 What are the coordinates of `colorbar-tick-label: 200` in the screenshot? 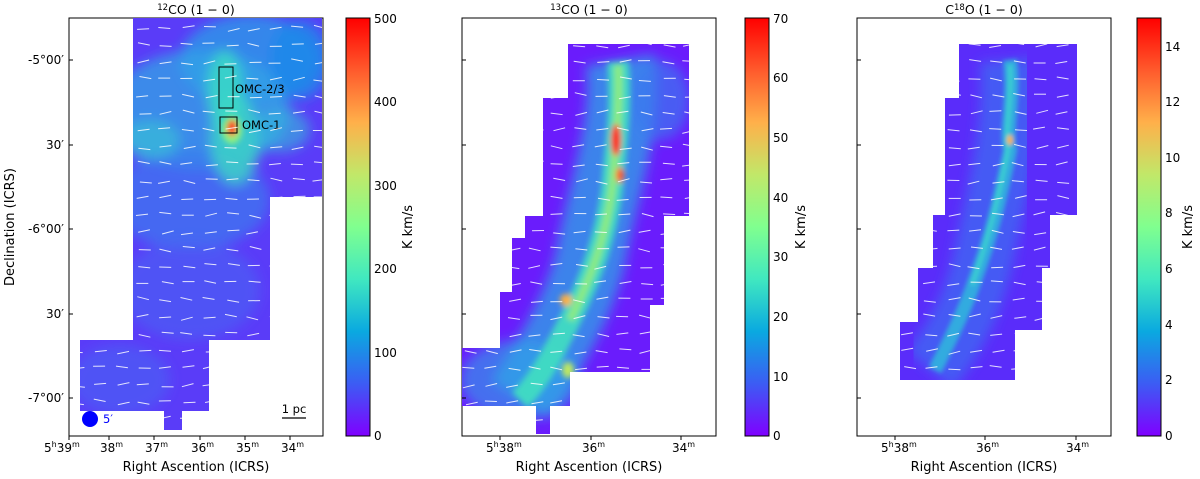 It's located at (385, 269).